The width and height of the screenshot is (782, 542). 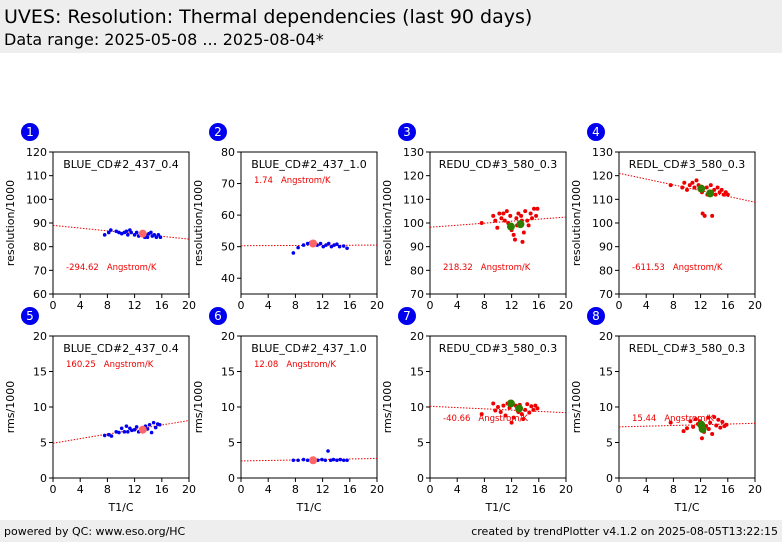 I want to click on panel-number: 7, so click(x=407, y=316).